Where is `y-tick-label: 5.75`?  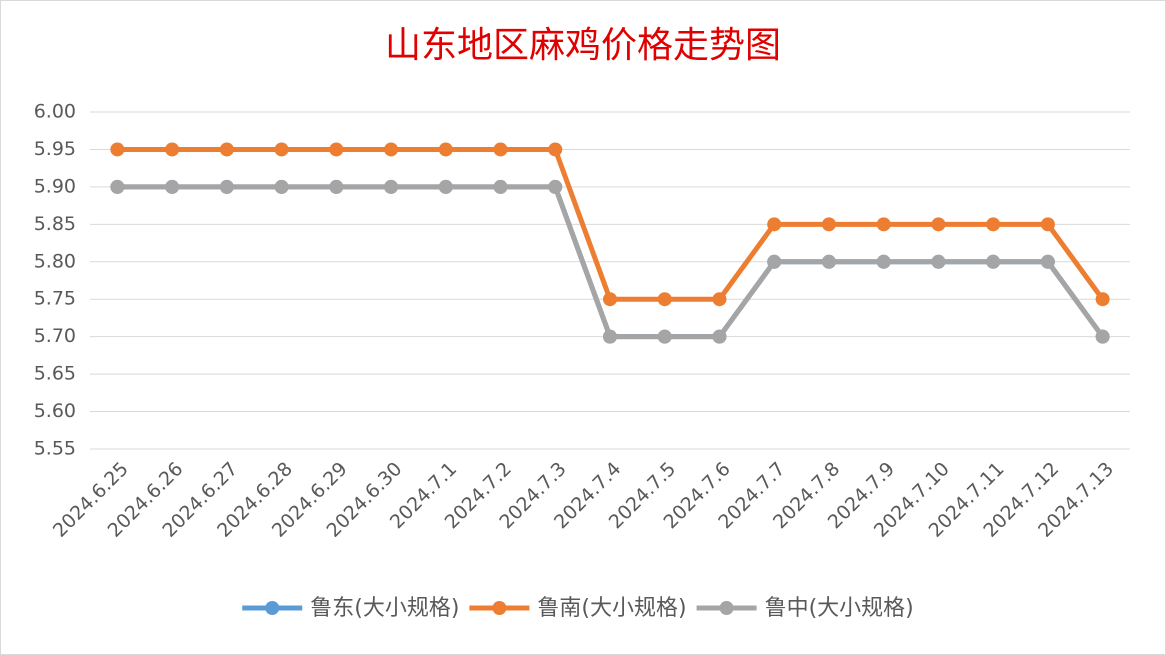 y-tick-label: 5.75 is located at coordinates (55, 299).